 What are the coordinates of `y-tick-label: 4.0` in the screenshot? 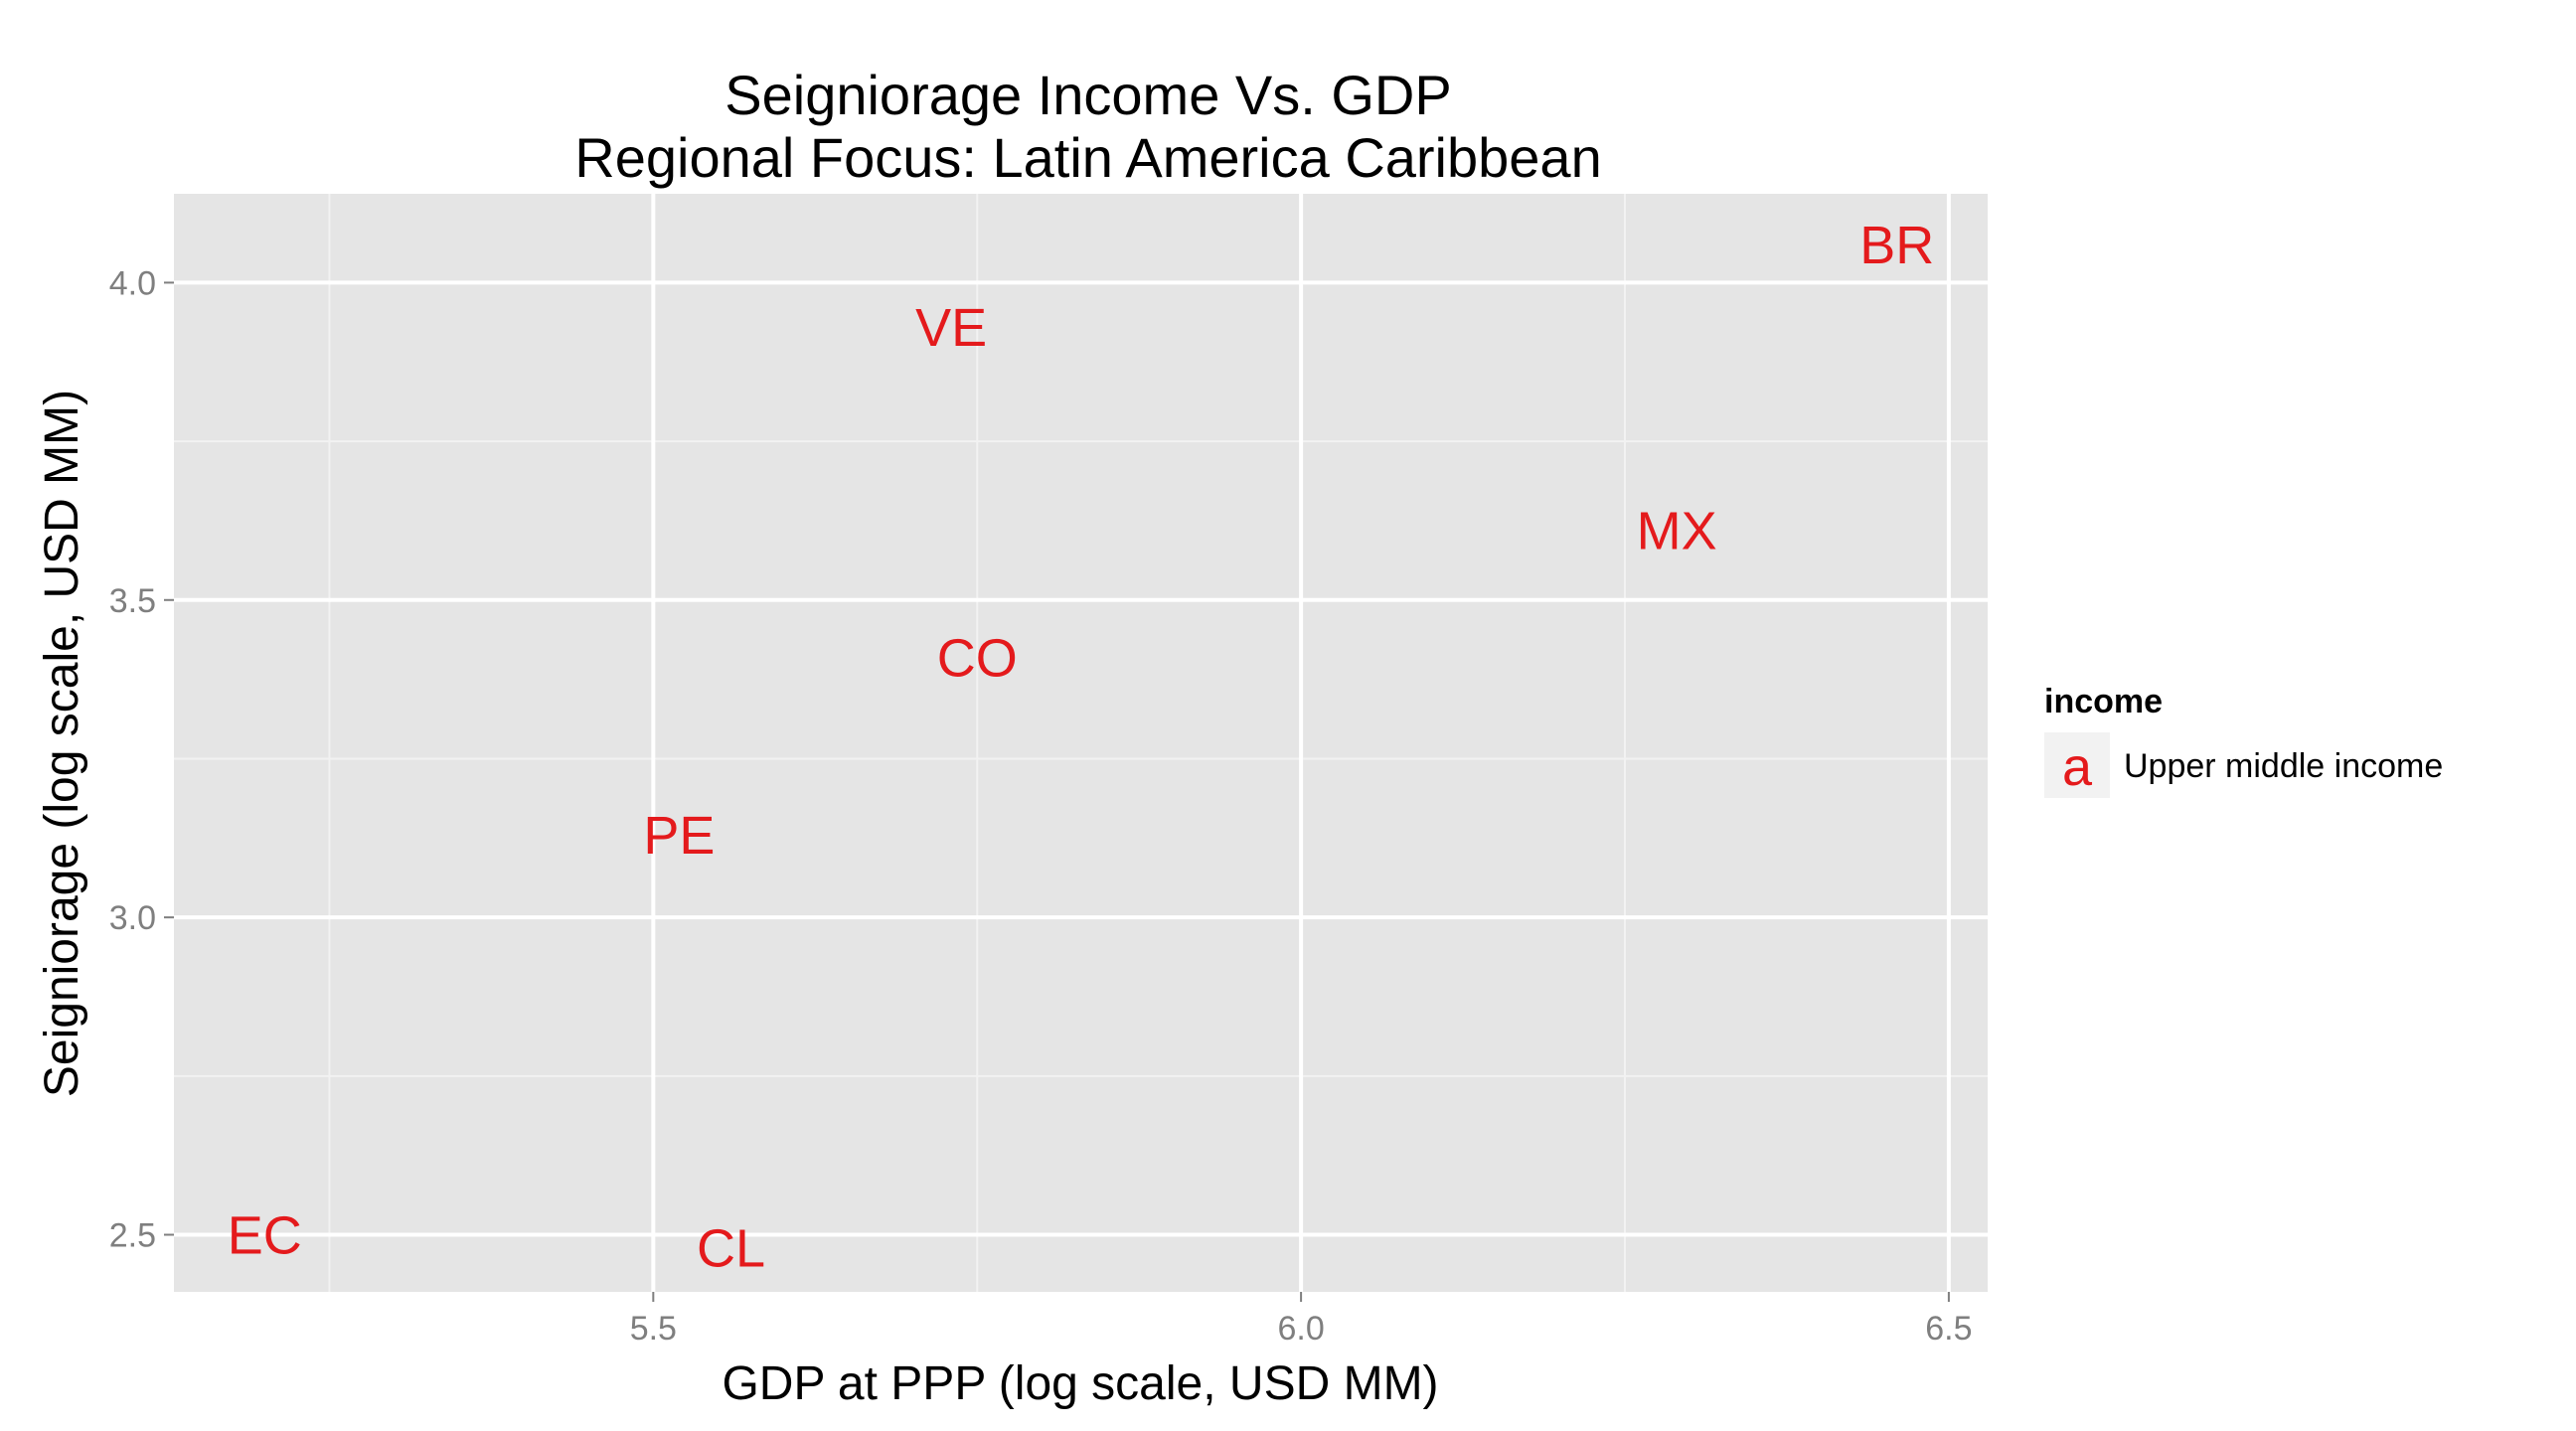 It's located at (132, 283).